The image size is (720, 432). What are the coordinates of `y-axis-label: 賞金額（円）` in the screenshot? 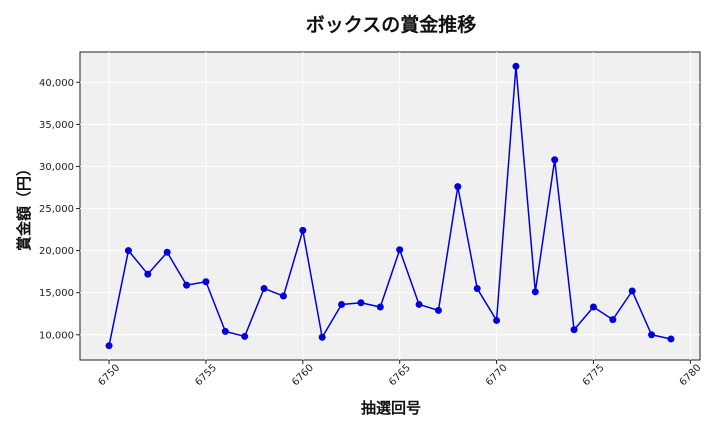 It's located at (24, 206).